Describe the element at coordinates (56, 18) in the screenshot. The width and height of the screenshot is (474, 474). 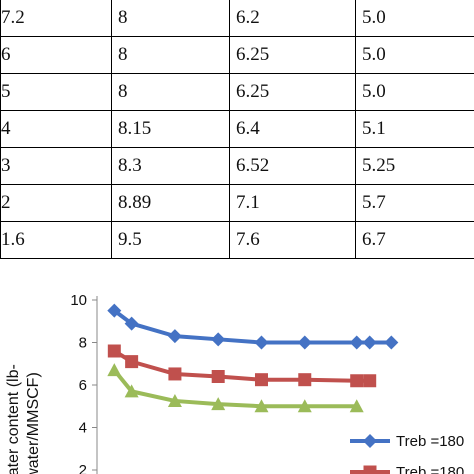
I see `table-cell: 7.2` at that location.